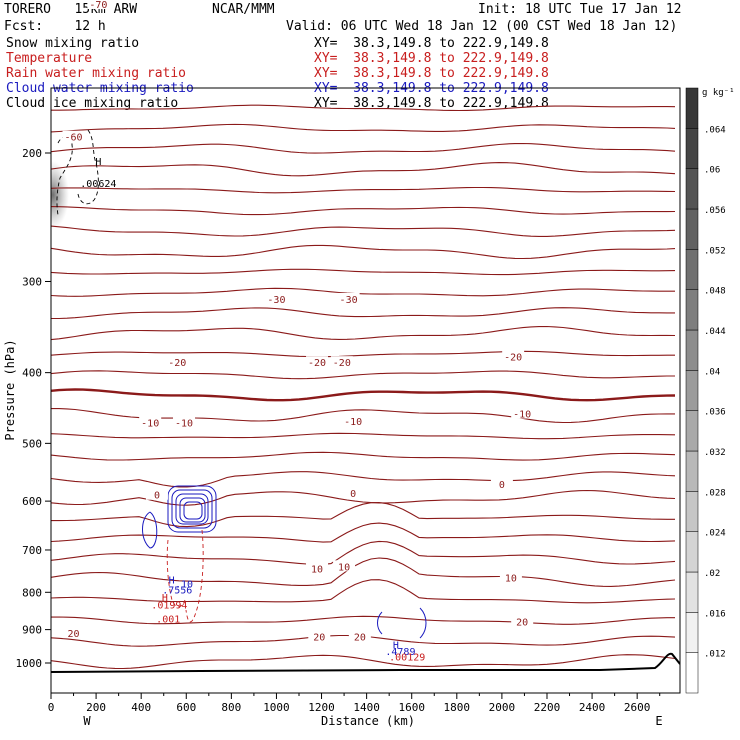 The height and width of the screenshot is (740, 740). What do you see at coordinates (366, 707) in the screenshot?
I see `x-tick-label: 1400` at bounding box center [366, 707].